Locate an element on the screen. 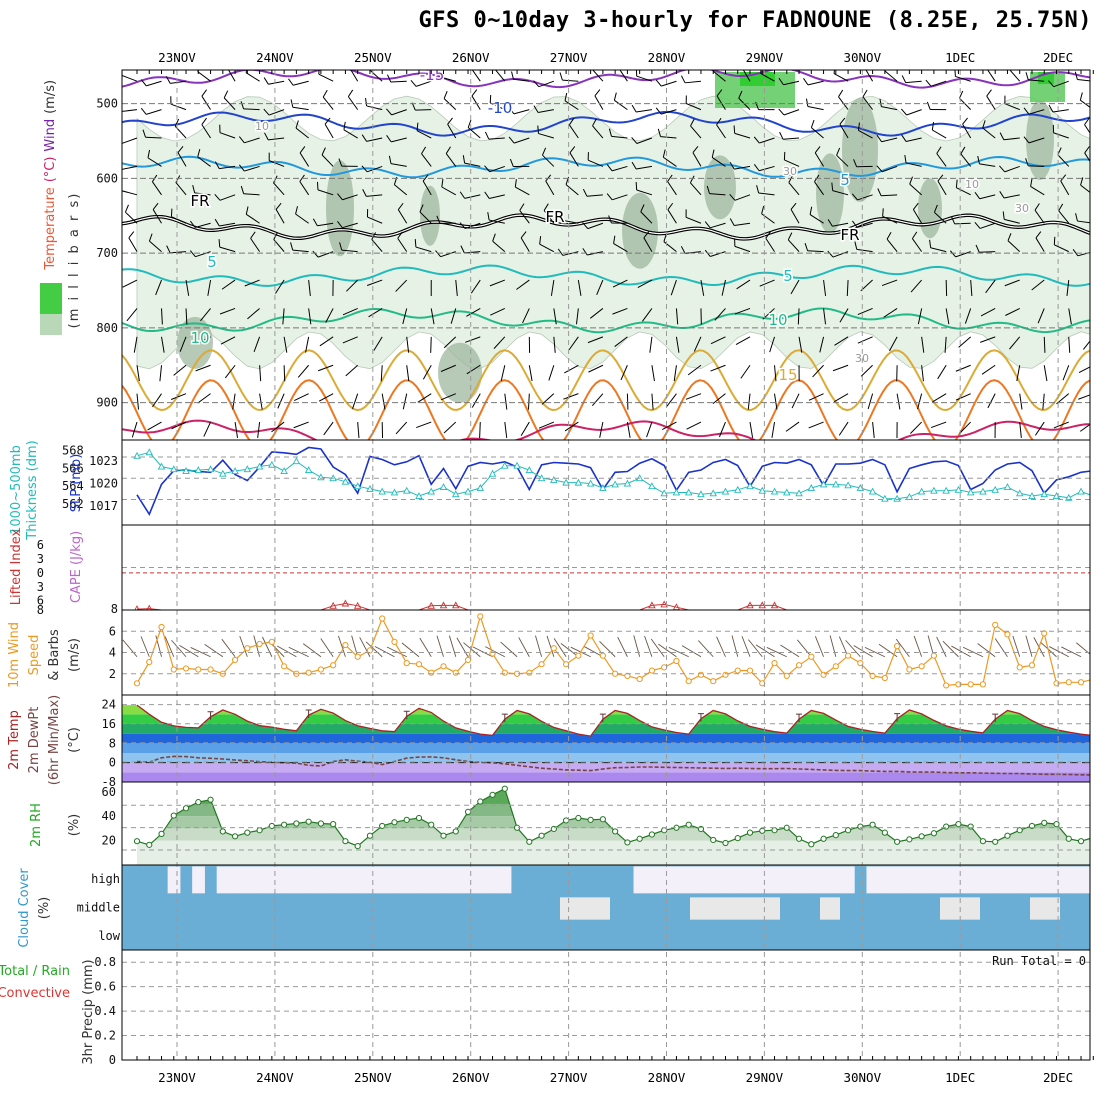 The height and width of the screenshot is (1100, 1100). contour-label: 15 is located at coordinates (787, 375).